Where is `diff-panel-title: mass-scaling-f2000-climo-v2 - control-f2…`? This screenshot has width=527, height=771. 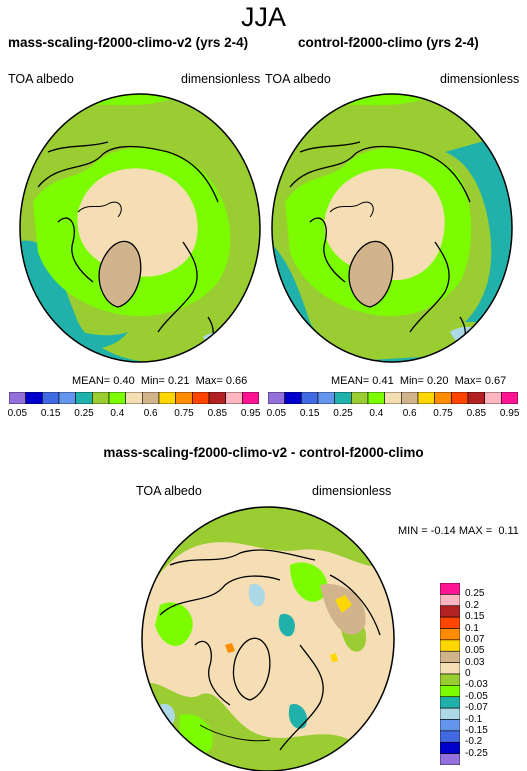
diff-panel-title: mass-scaling-f2000-climo-v2 - control-f2… is located at coordinates (263, 452).